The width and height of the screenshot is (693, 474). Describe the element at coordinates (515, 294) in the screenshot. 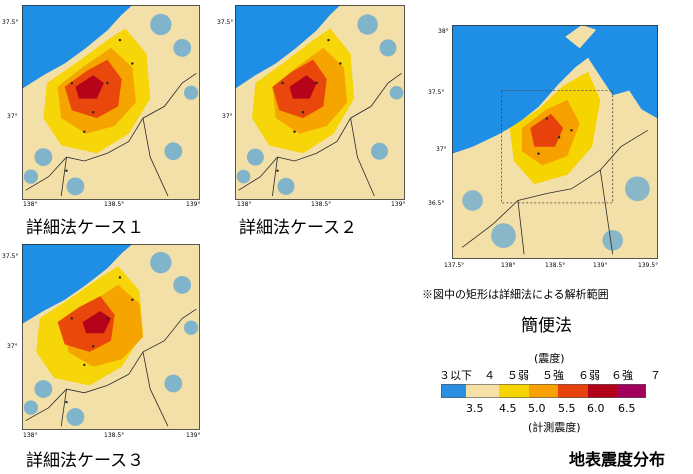

I see `analysis-area-note: ※図中の矩形は詳細法による解析範囲` at that location.